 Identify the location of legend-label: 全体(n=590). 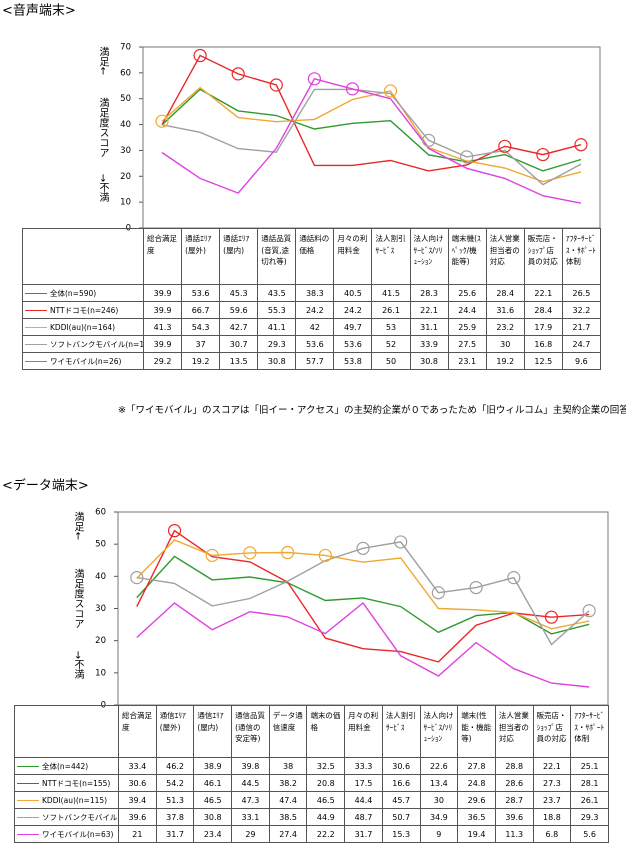
(73, 293).